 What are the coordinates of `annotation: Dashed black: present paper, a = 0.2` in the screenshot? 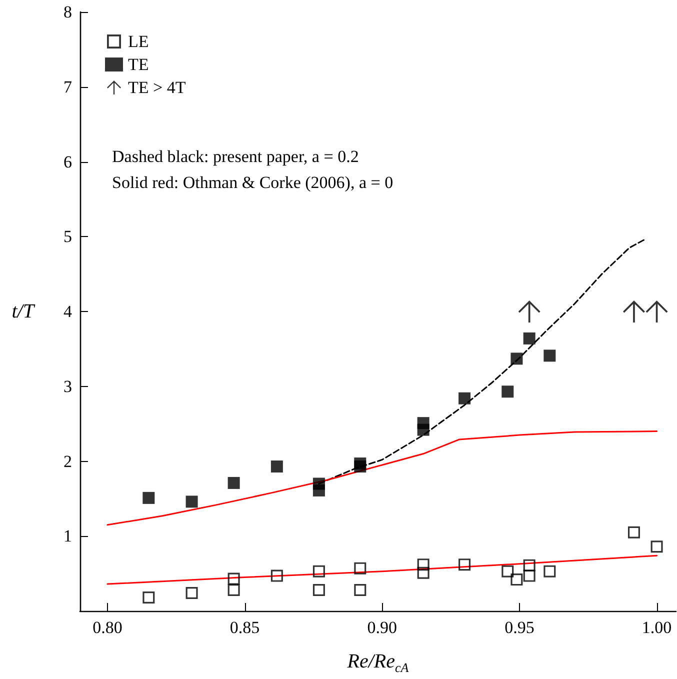 It's located at (235, 156).